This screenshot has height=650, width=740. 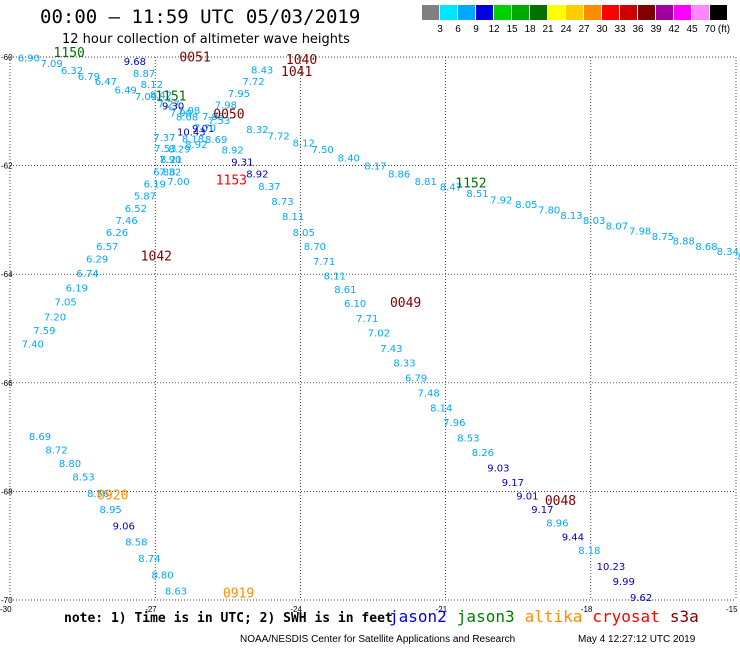 What do you see at coordinates (164, 138) in the screenshot?
I see `swh-value: 7.37` at bounding box center [164, 138].